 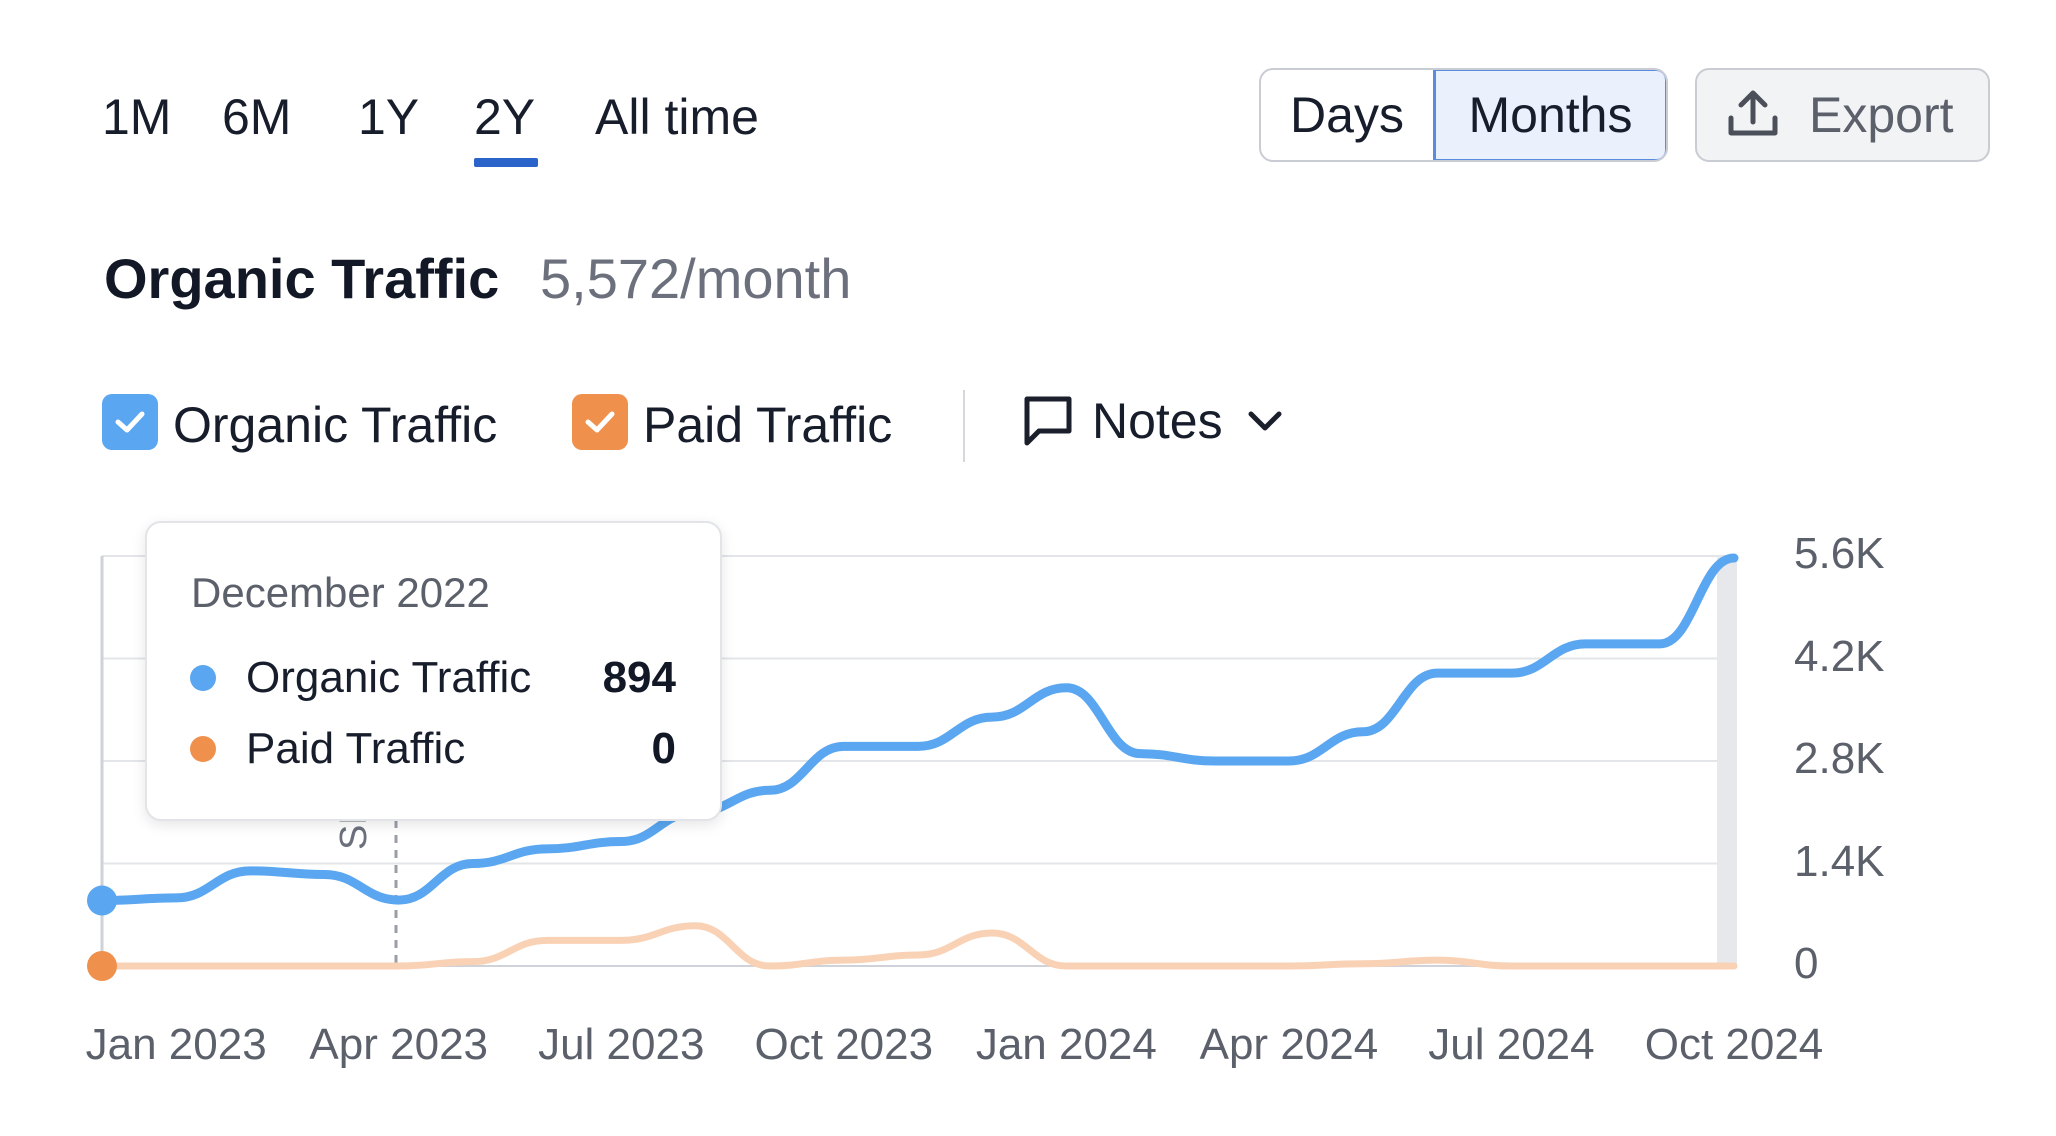 I want to click on x-tick-label: Oct 2024, so click(x=1734, y=1044).